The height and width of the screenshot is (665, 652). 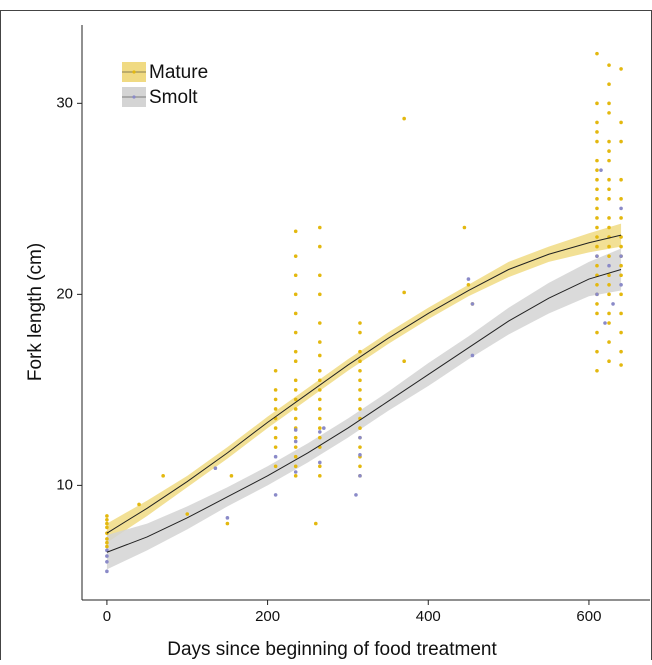 What do you see at coordinates (64, 293) in the screenshot?
I see `y-tick-label: 20` at bounding box center [64, 293].